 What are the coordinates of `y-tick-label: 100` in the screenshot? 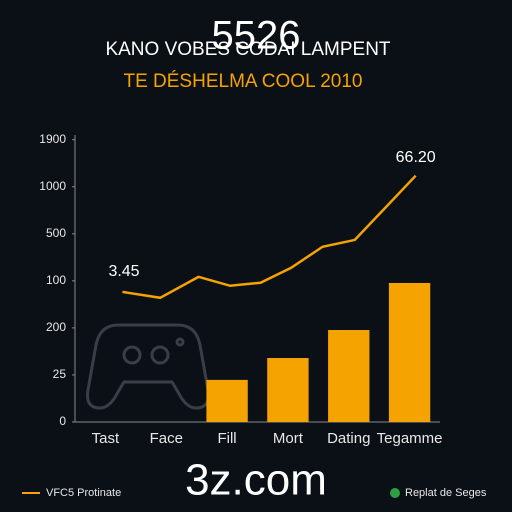 It's located at (56, 280).